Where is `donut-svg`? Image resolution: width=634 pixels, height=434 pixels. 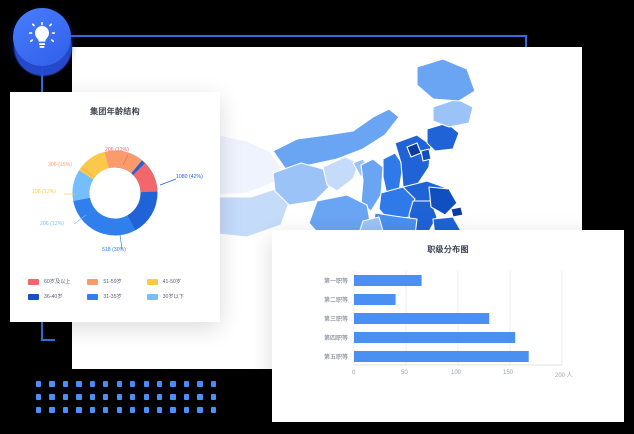 donut-svg is located at coordinates (120, 200).